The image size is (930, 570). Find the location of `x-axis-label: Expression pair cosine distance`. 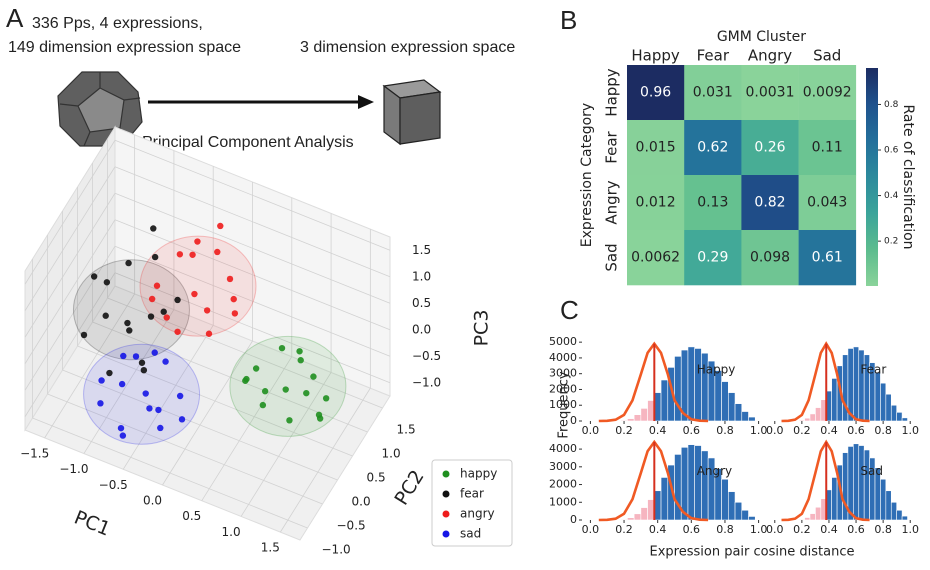

x-axis-label: Expression pair cosine distance is located at coordinates (752, 552).